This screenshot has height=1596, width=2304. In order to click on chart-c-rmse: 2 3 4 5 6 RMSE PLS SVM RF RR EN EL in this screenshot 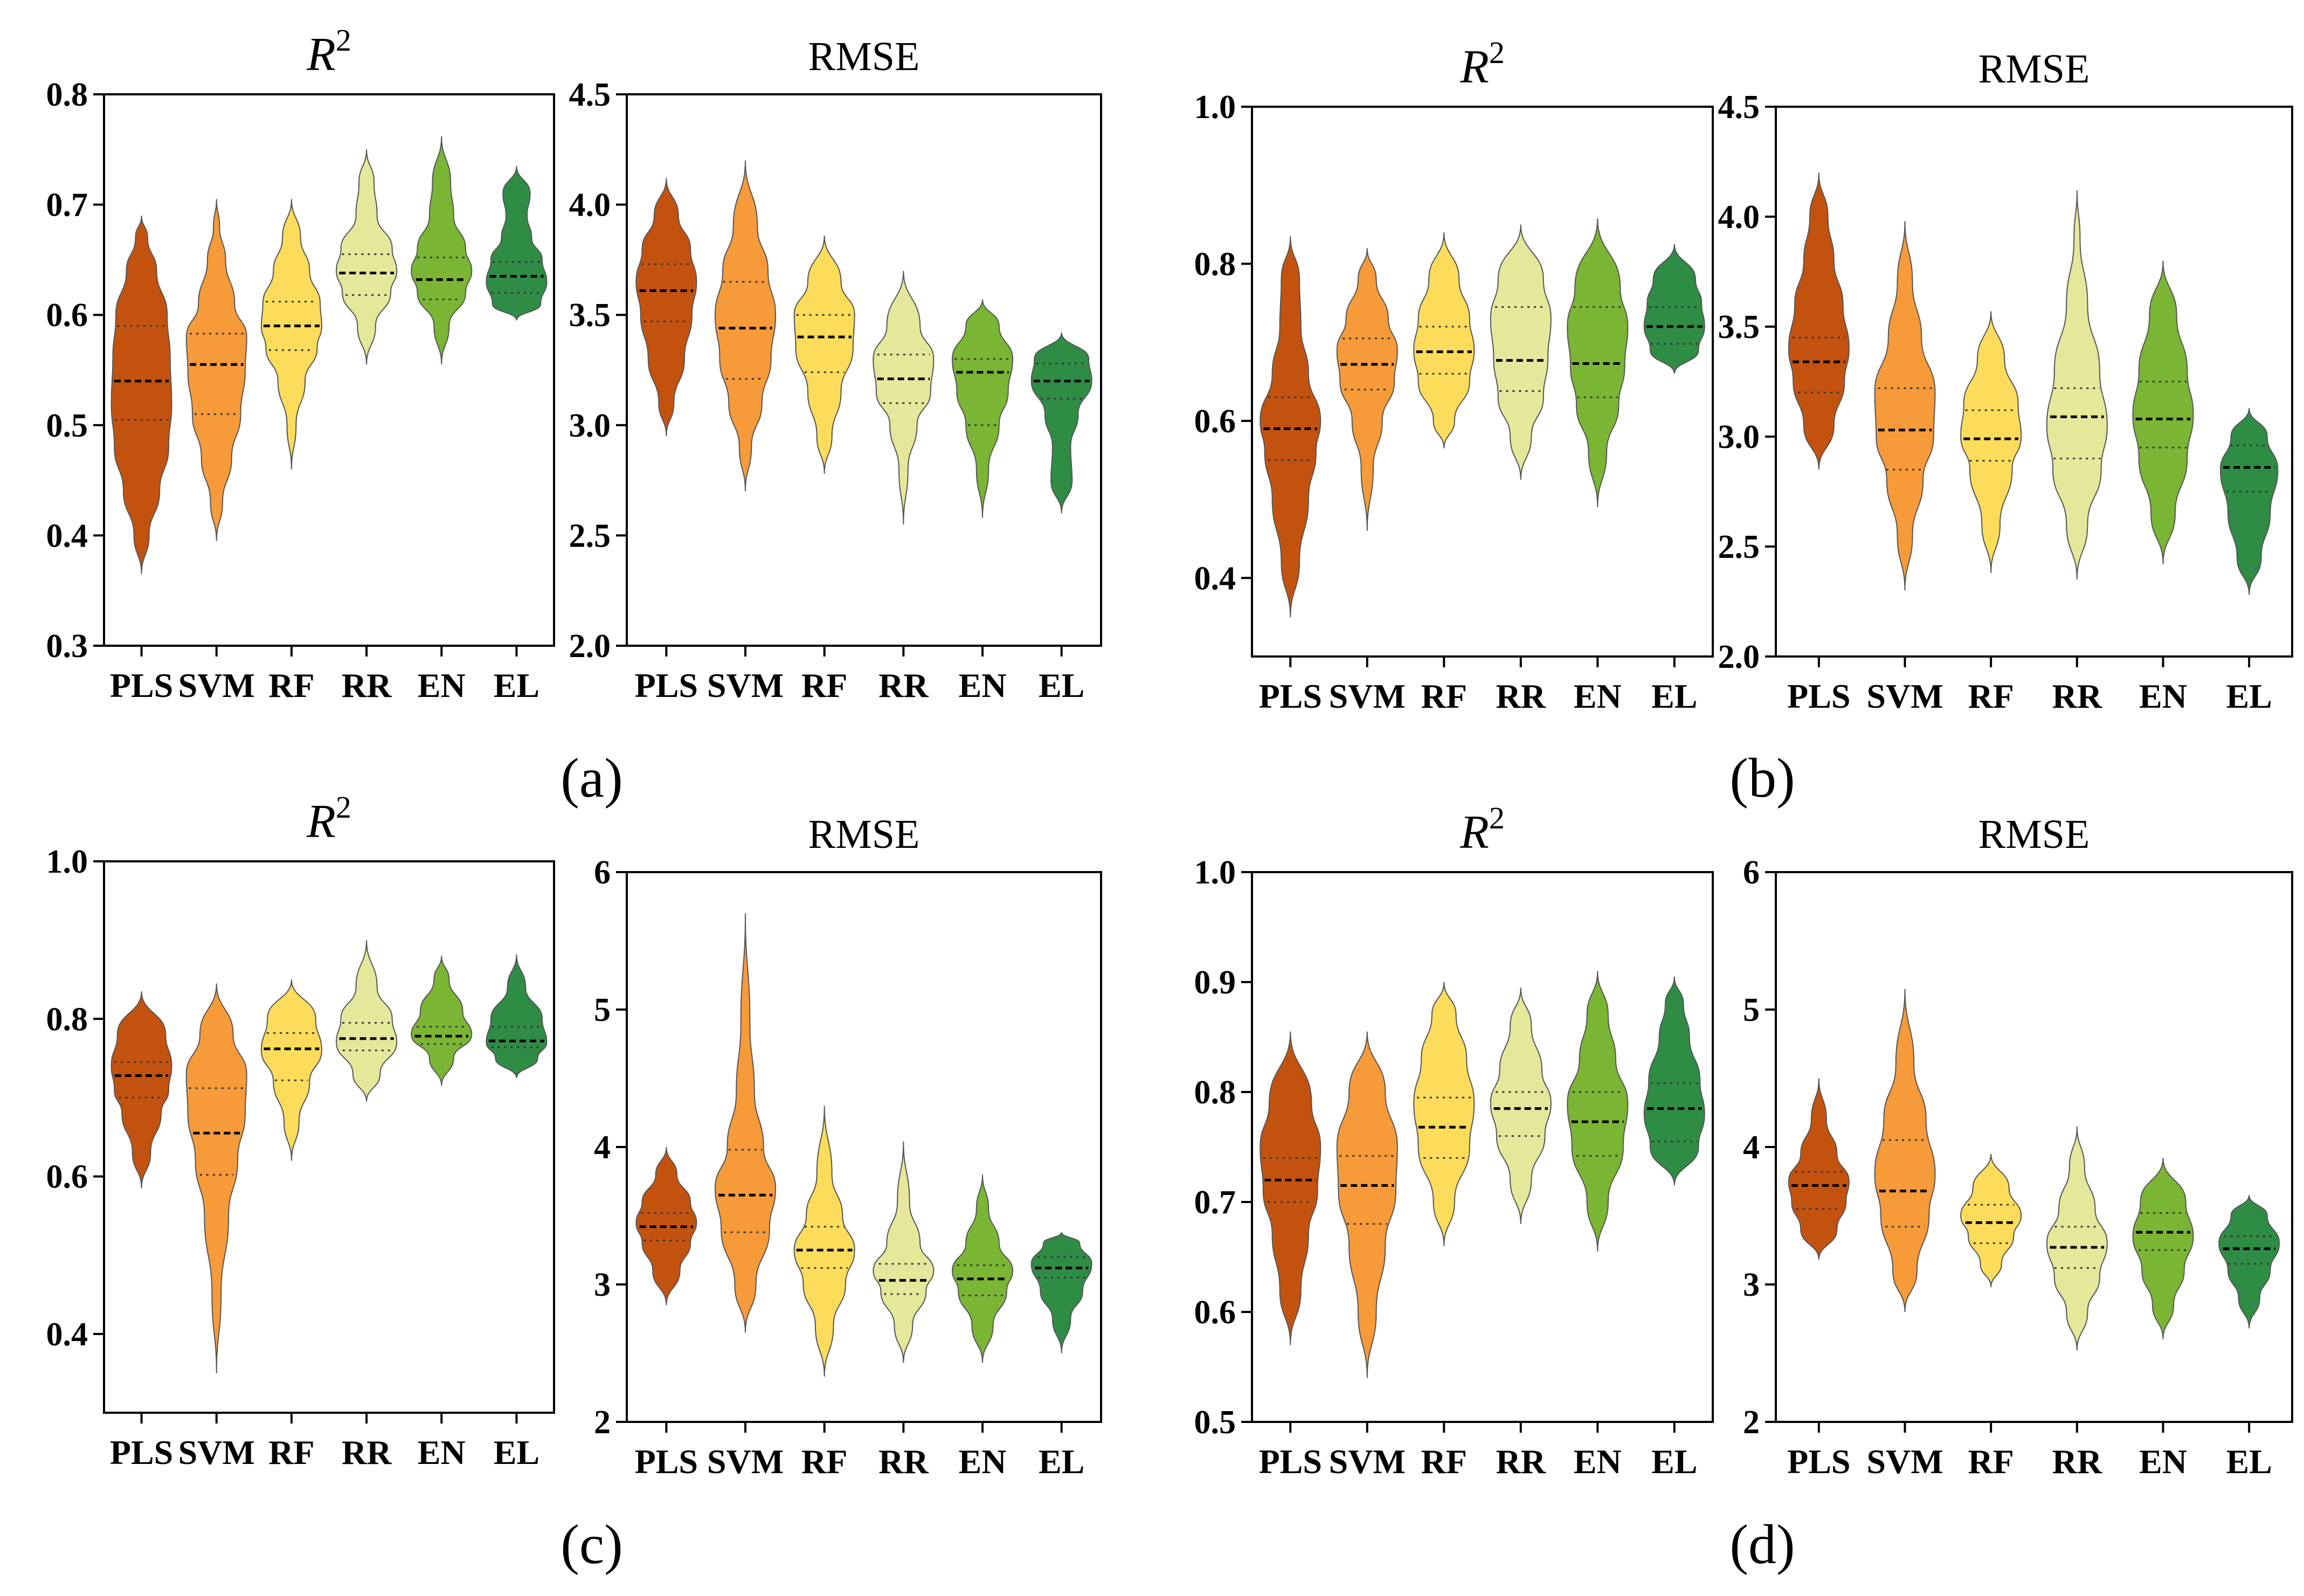, I will do `click(848, 1146)`.